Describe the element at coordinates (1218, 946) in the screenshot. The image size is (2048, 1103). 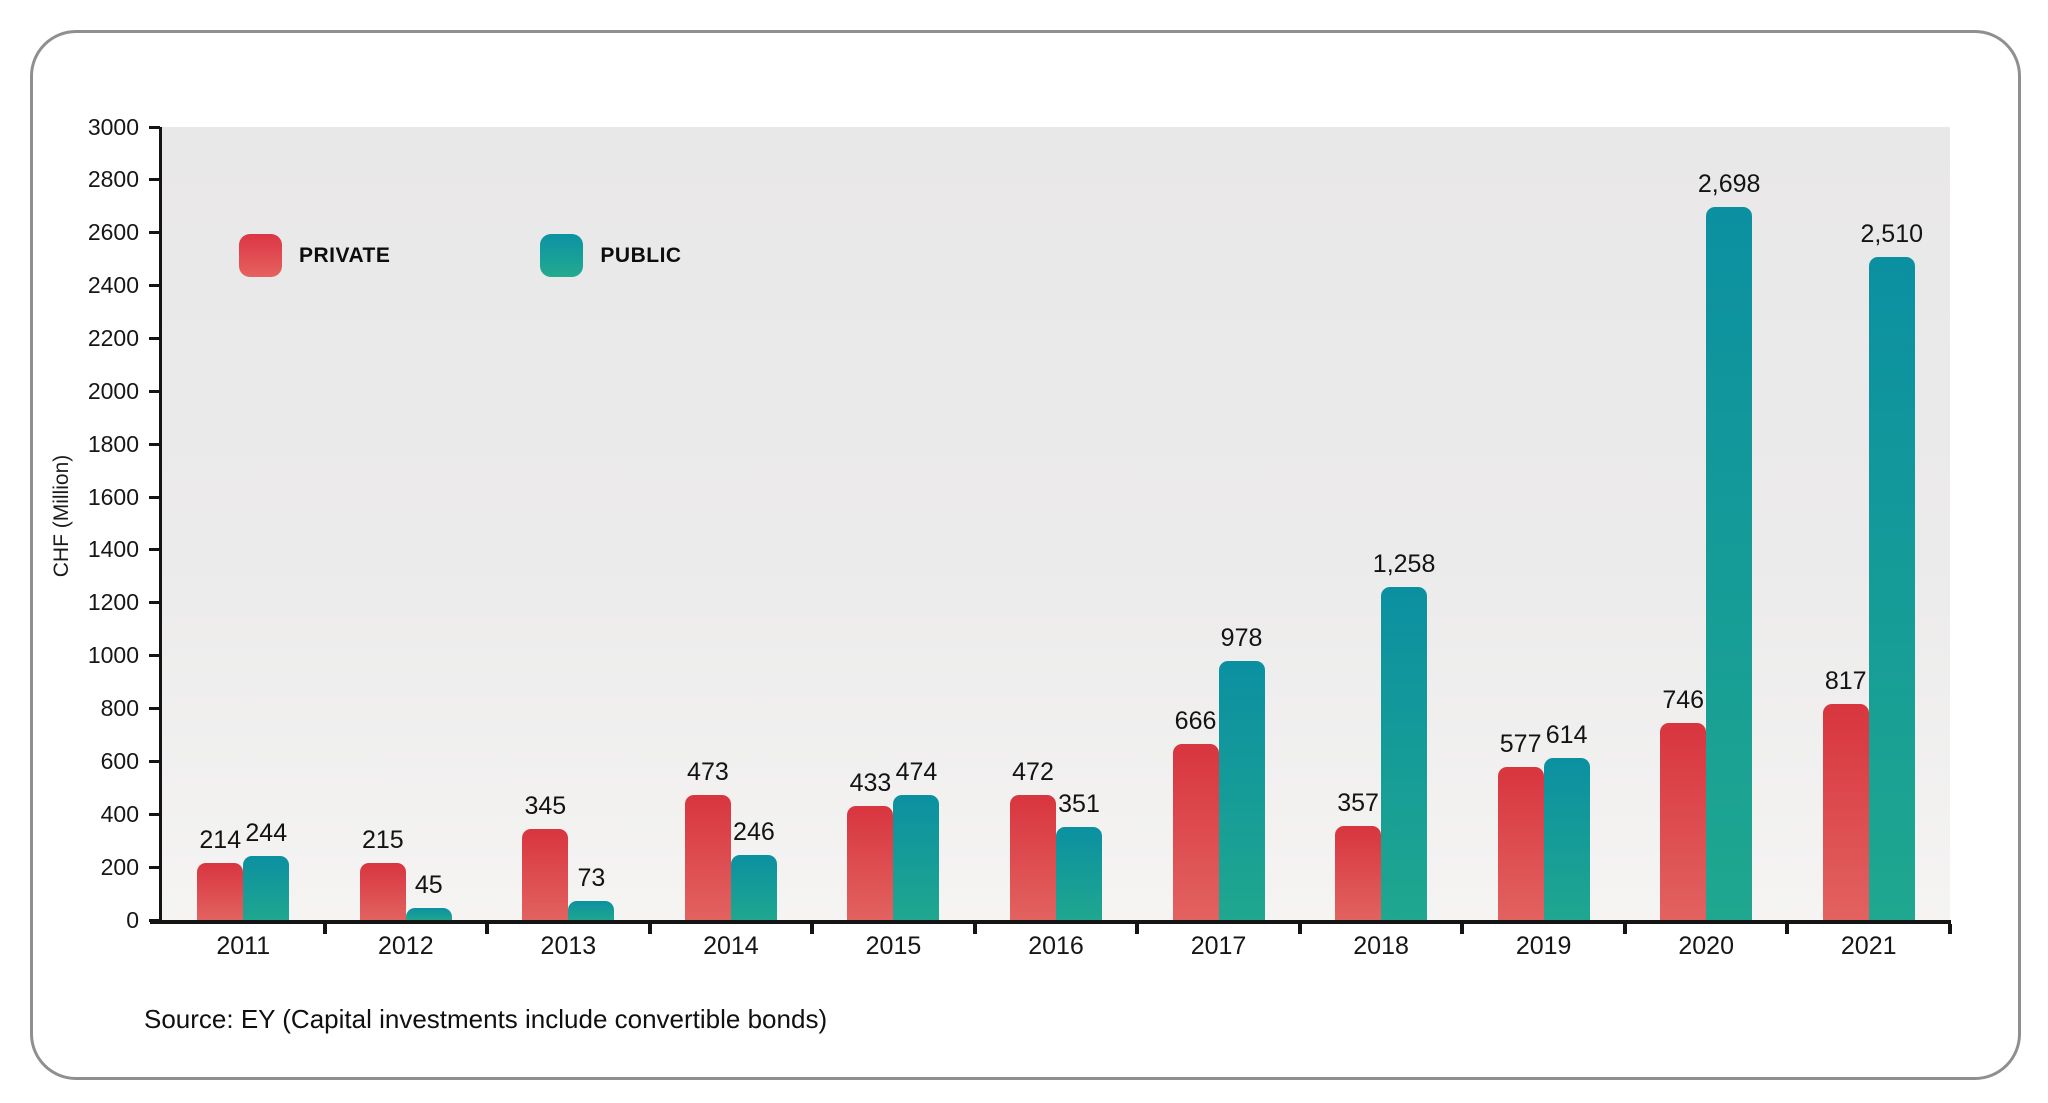
I see `x-axis-label-2017: 2017` at that location.